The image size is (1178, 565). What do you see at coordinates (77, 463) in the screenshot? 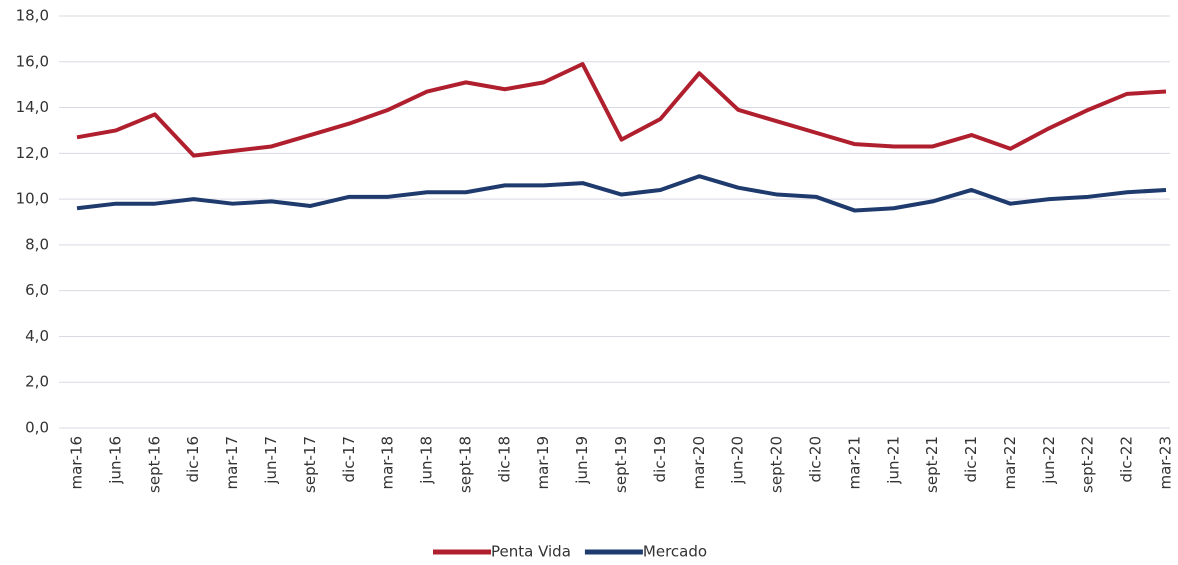
I see `x-tick-label: mar-16` at bounding box center [77, 463].